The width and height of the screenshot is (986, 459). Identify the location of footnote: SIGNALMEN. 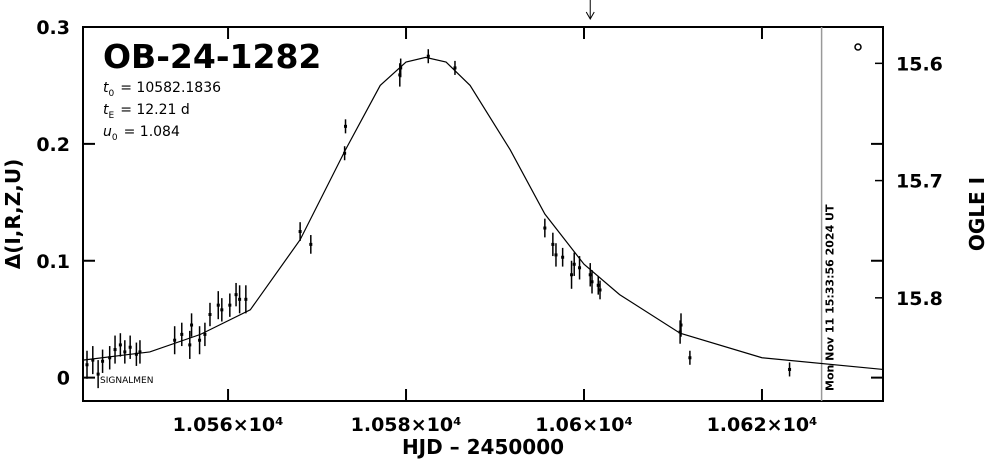
(126, 381).